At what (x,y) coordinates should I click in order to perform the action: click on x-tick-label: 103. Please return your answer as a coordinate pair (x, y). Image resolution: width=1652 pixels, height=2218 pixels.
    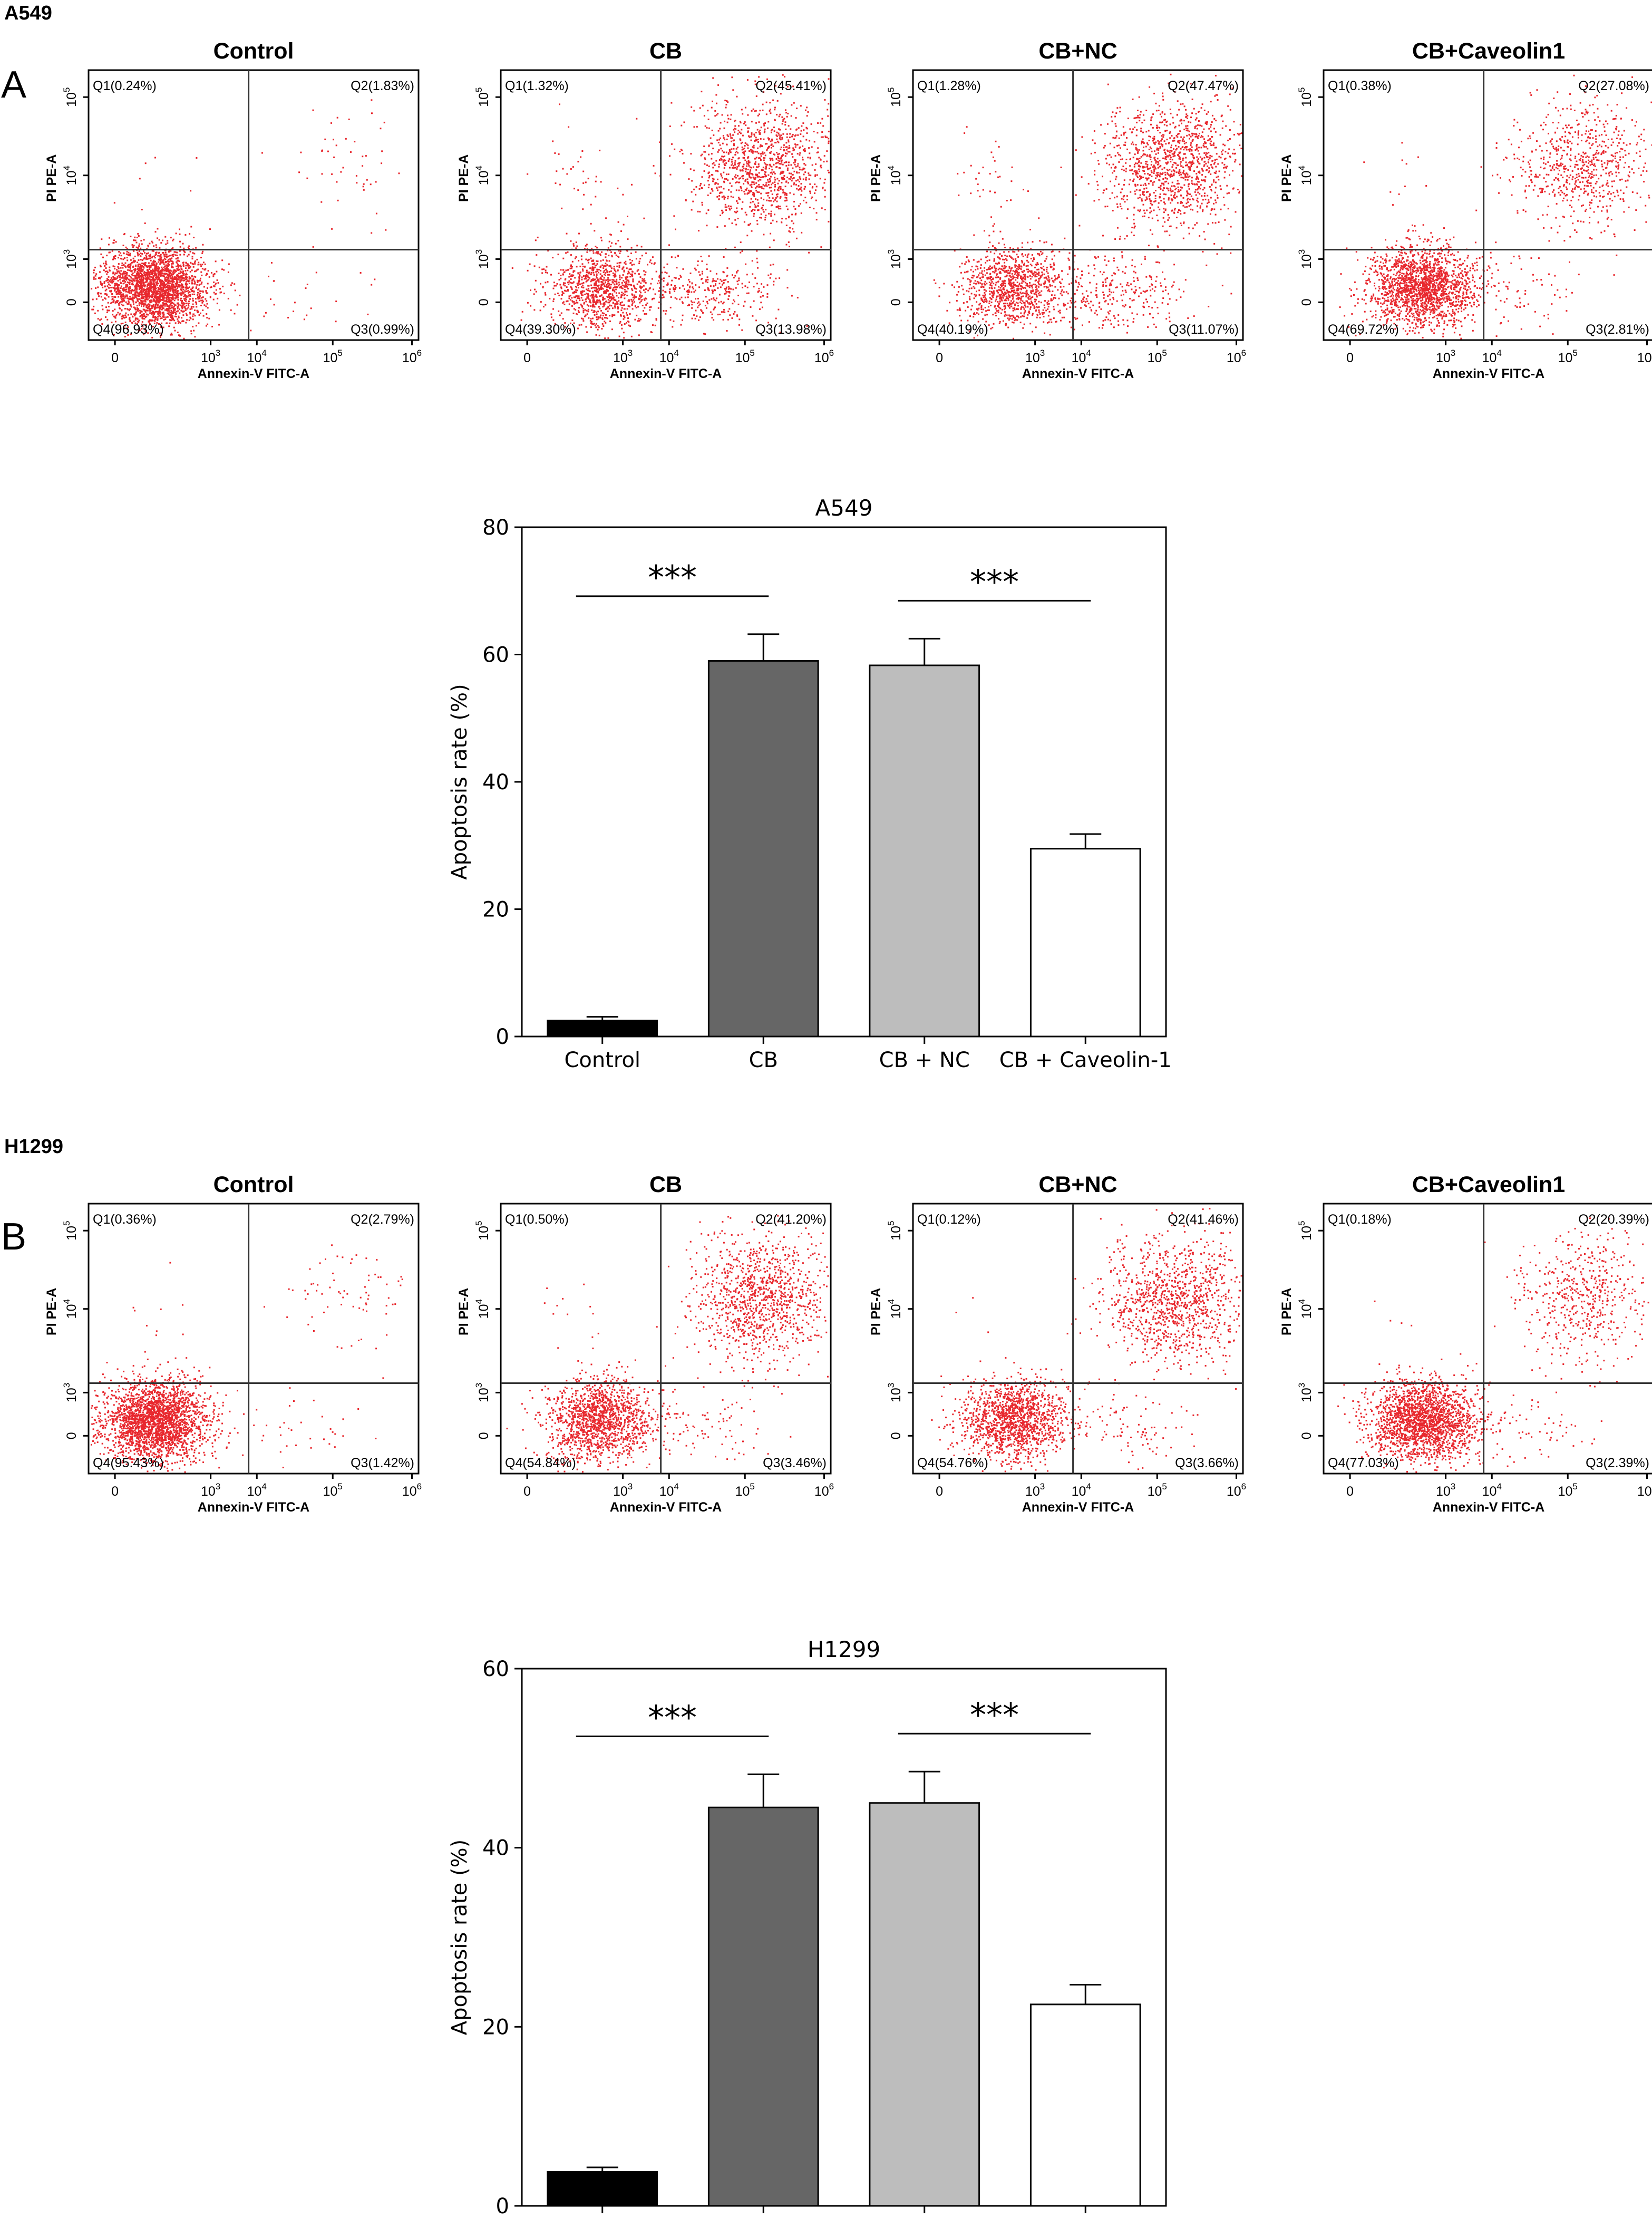
    Looking at the image, I should click on (211, 356).